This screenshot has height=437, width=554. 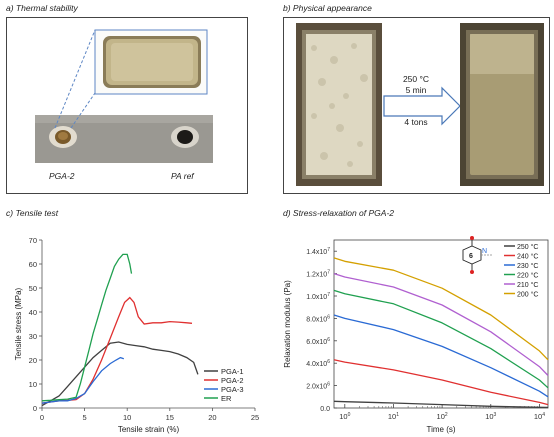 What do you see at coordinates (484, 251) in the screenshot?
I see `molecule-n-label: N` at bounding box center [484, 251].